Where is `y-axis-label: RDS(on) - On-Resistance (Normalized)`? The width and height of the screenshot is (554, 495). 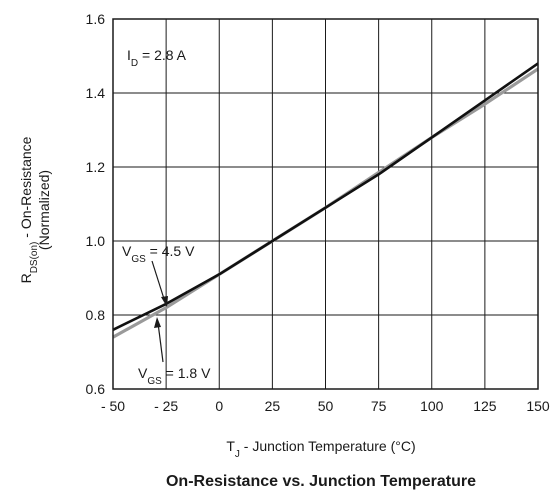
y-axis-label: RDS(on) - On-Resistance (Normalized) is located at coordinates (35, 209).